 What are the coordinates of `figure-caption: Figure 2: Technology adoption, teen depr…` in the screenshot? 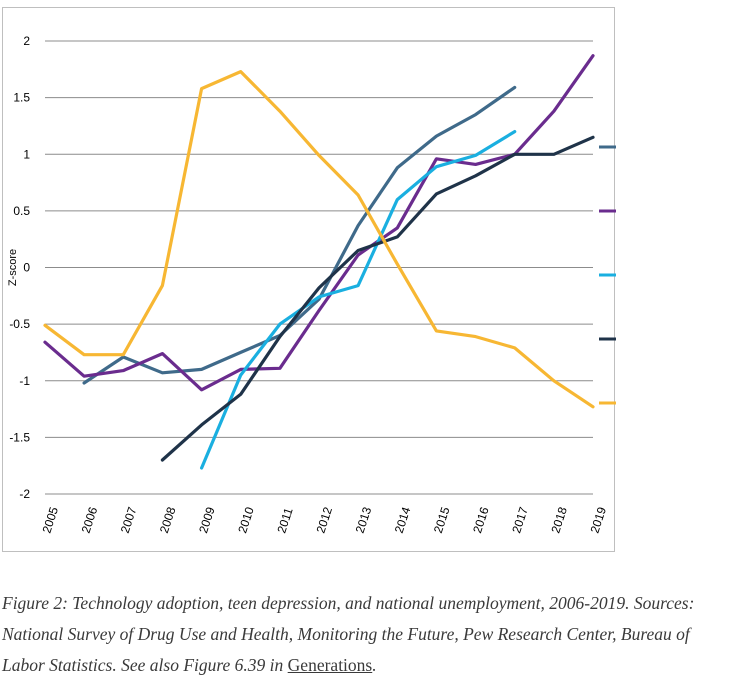 It's located at (364, 634).